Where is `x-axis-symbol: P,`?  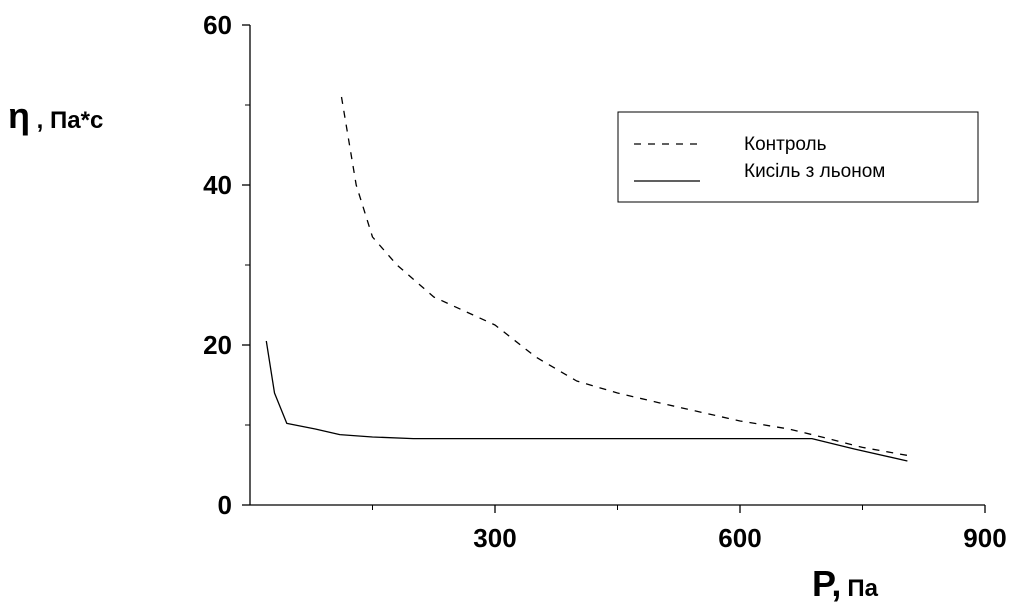
x-axis-symbol: P, is located at coordinates (826, 583).